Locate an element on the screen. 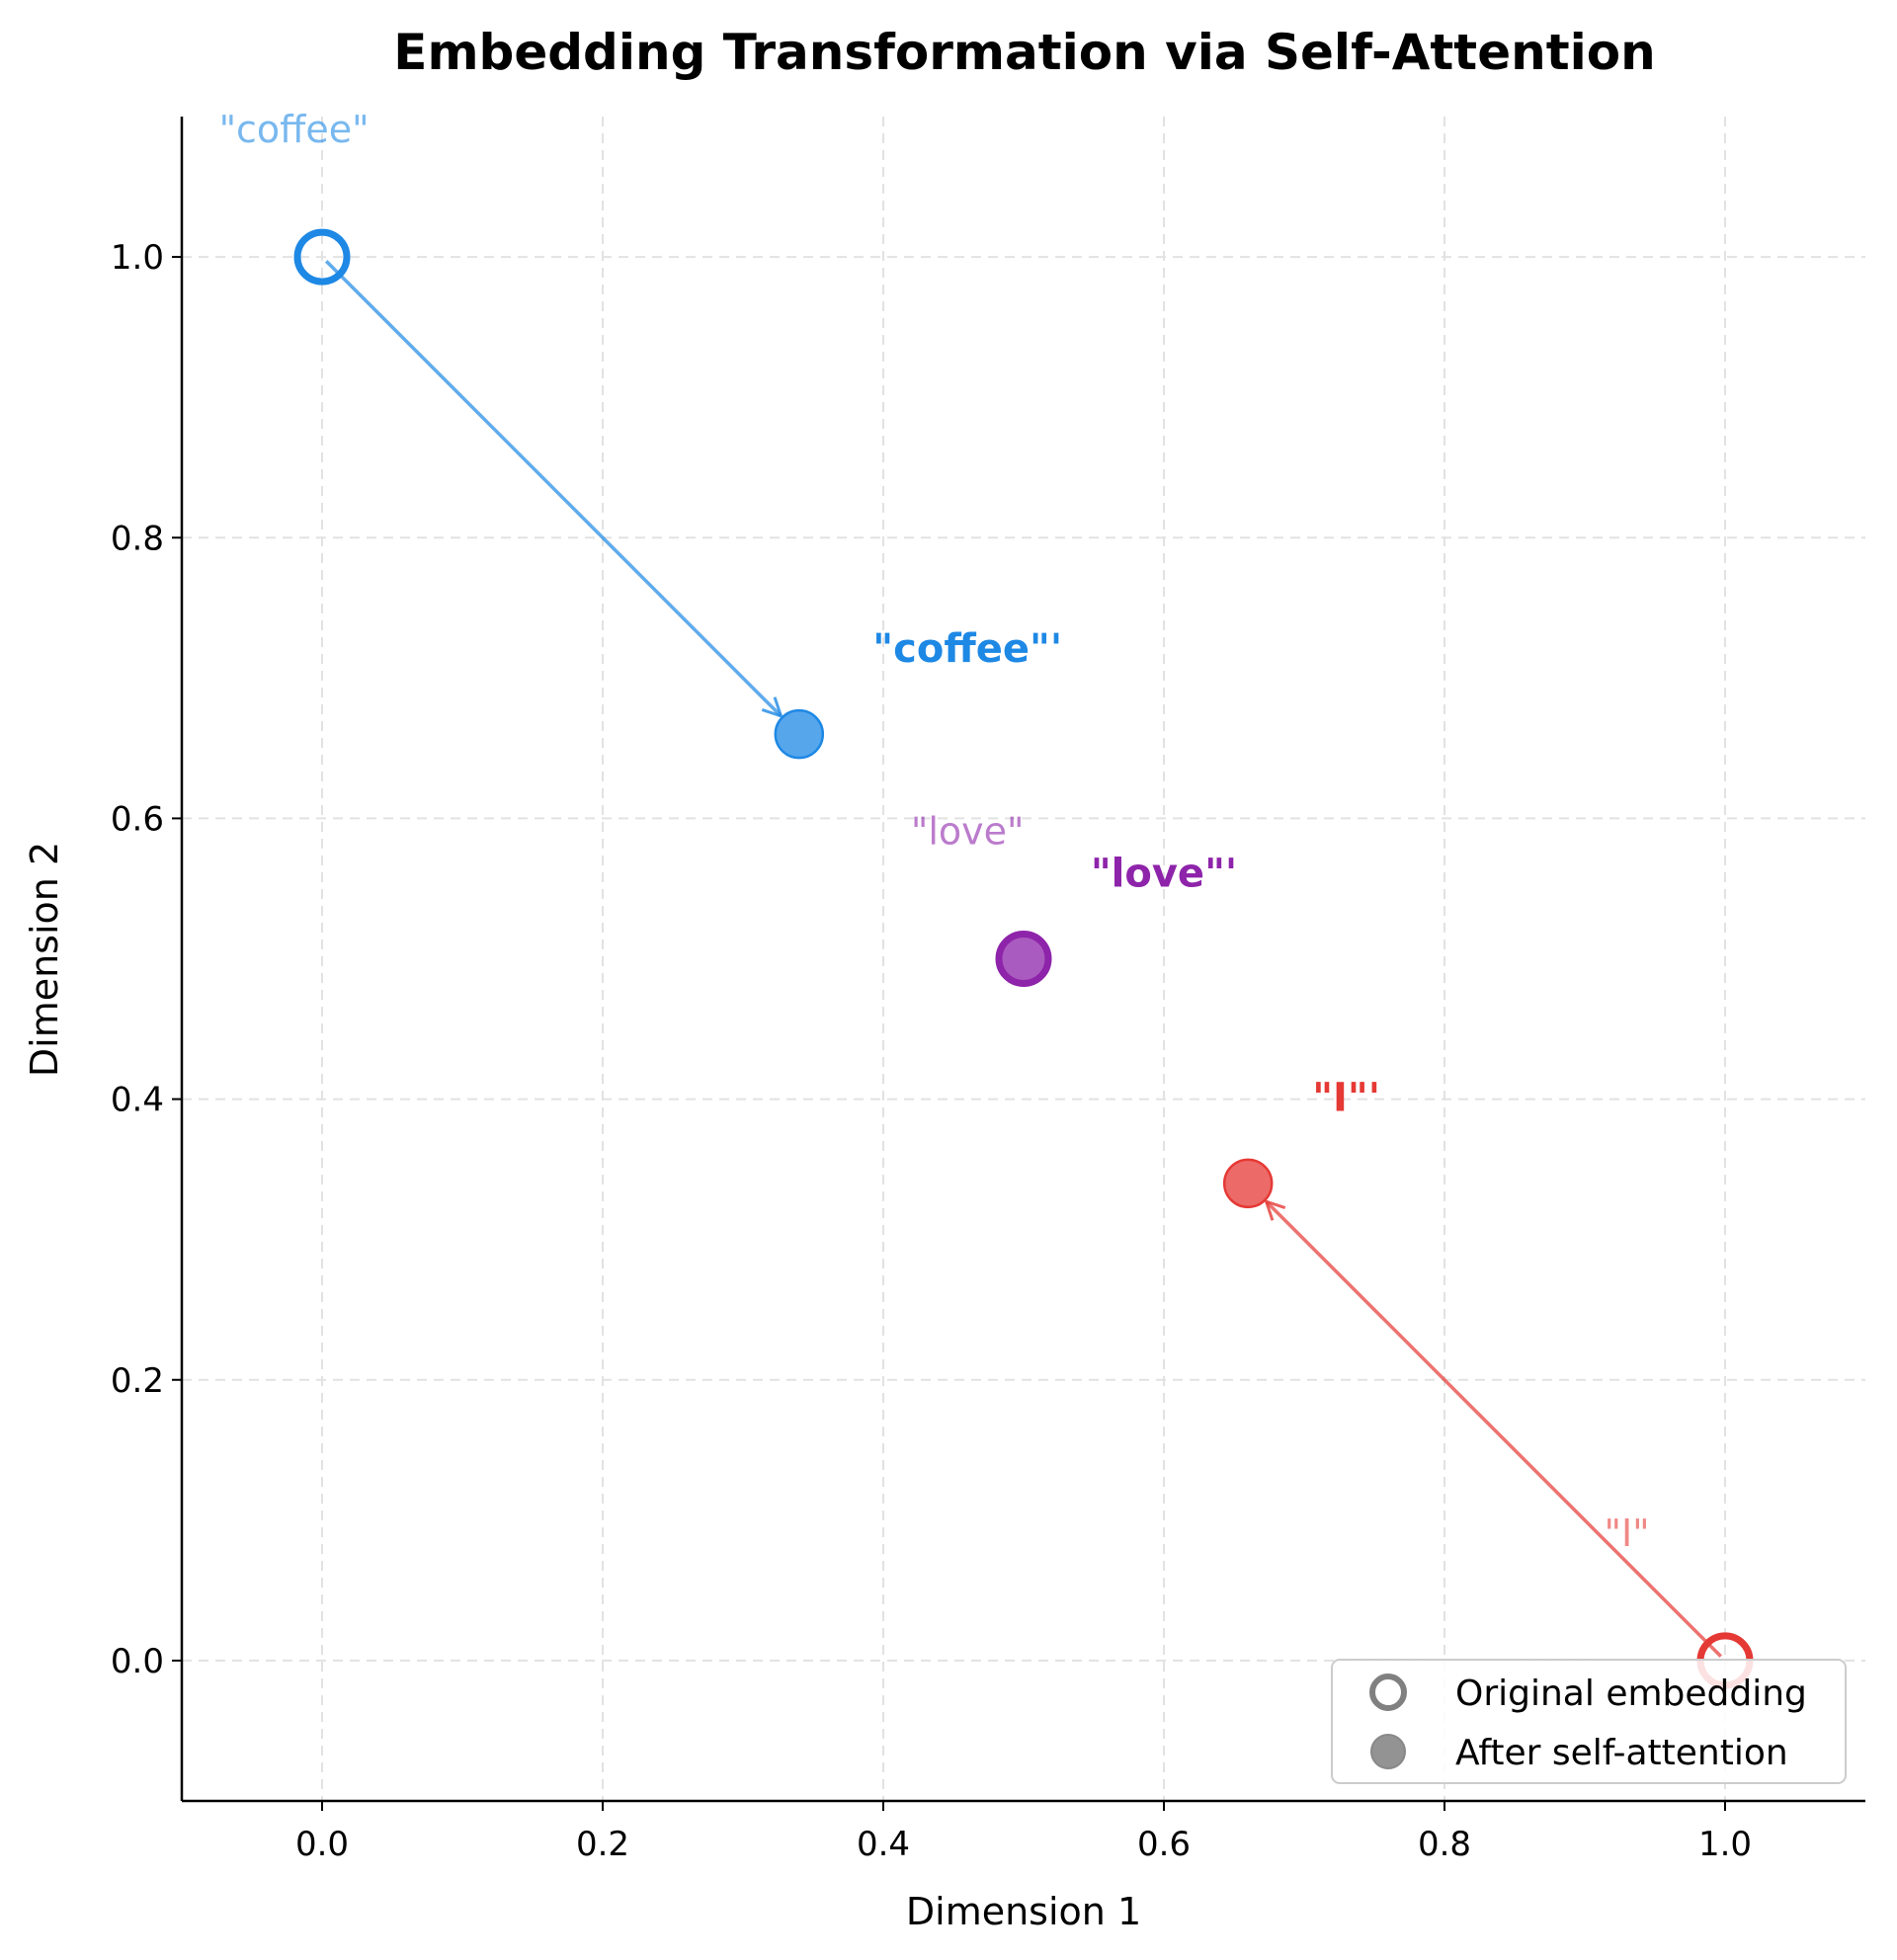 Image resolution: width=1897 pixels, height=1960 pixels. original-point-coffee is located at coordinates (322, 257).